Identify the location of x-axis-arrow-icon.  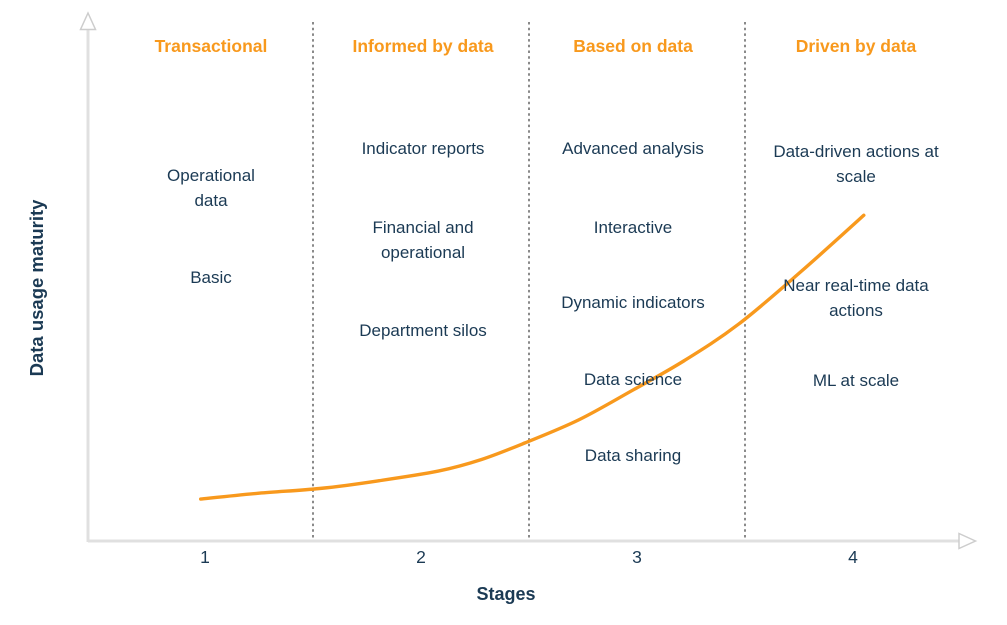
(968, 541).